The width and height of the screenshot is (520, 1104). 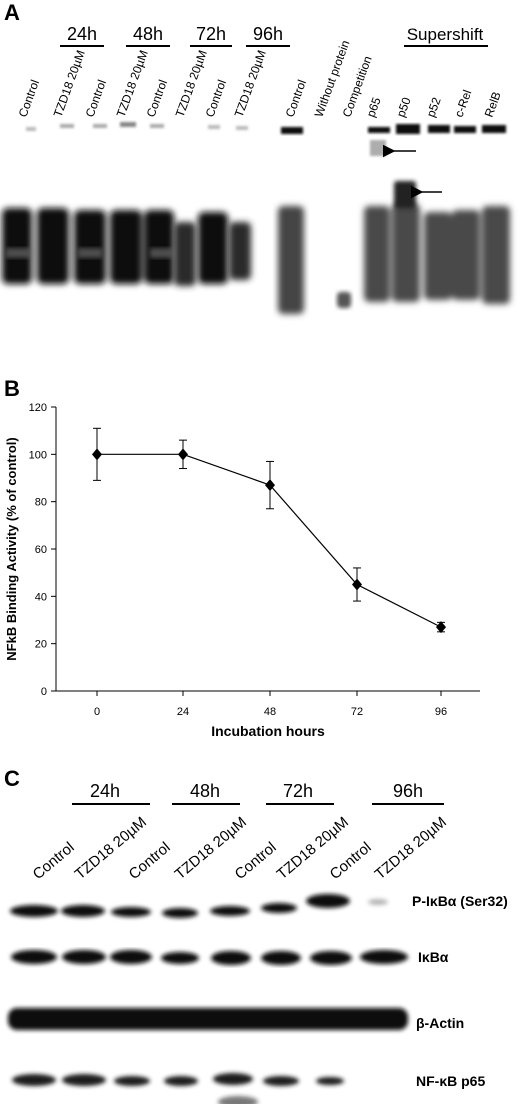 I want to click on x-tick-label: 24, so click(x=183, y=712).